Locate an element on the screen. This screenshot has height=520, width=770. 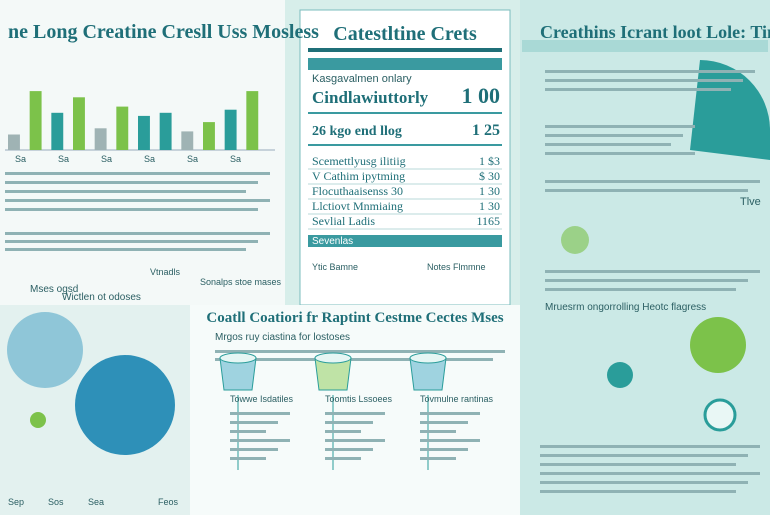
fact-label: Cindlawiuttorly is located at coordinates (370, 97).